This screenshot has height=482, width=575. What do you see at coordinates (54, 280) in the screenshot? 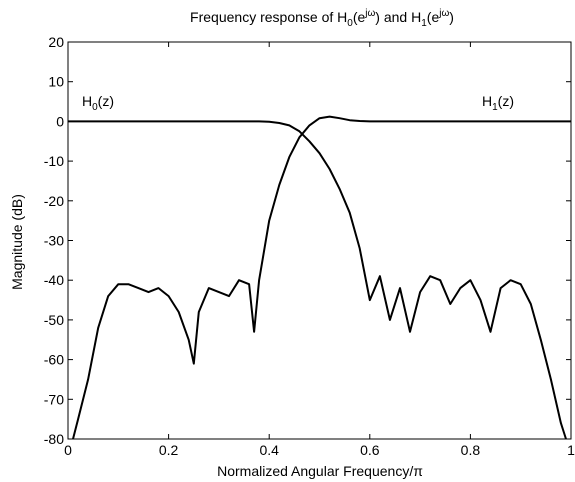
I see `y-tick-label: -40` at bounding box center [54, 280].